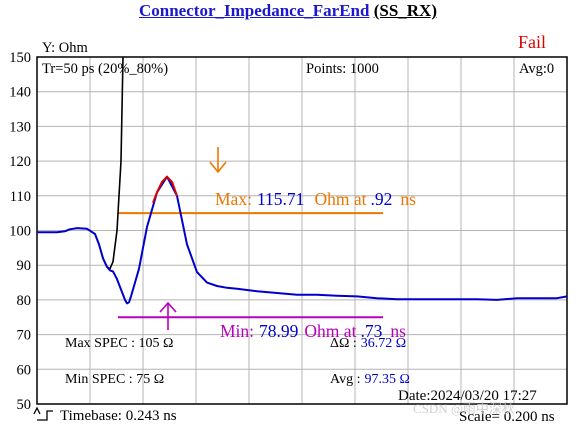 The image size is (576, 427). Describe the element at coordinates (233, 199) in the screenshot. I see `max-label: Max:` at that location.